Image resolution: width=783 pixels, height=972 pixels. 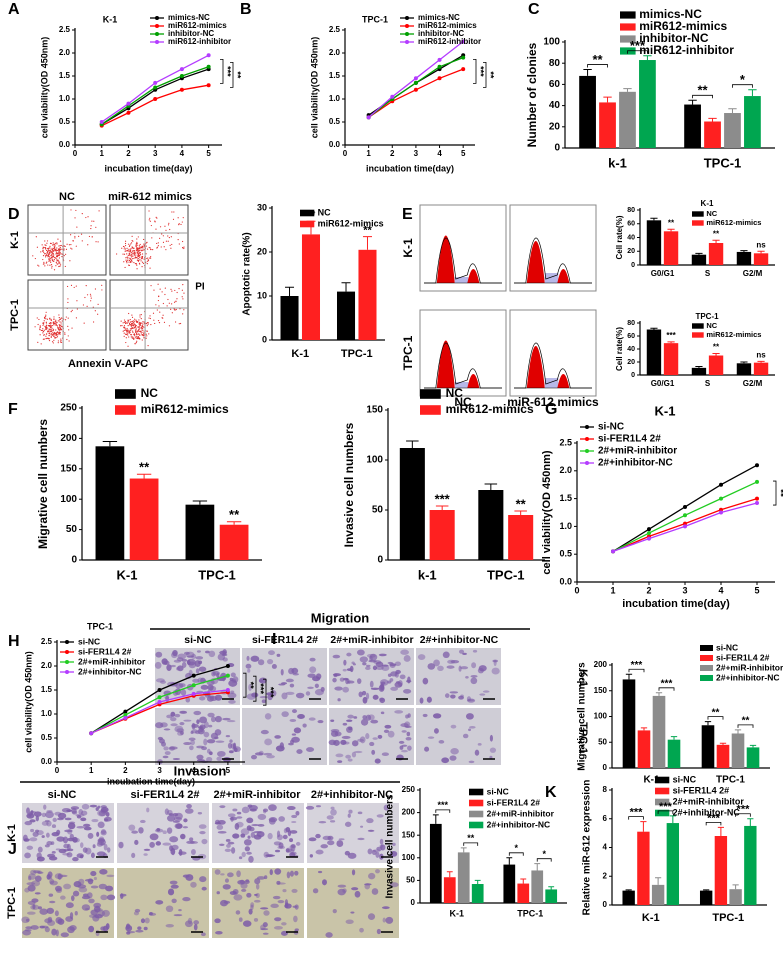 I want to click on micrograph, so click(x=458, y=676).